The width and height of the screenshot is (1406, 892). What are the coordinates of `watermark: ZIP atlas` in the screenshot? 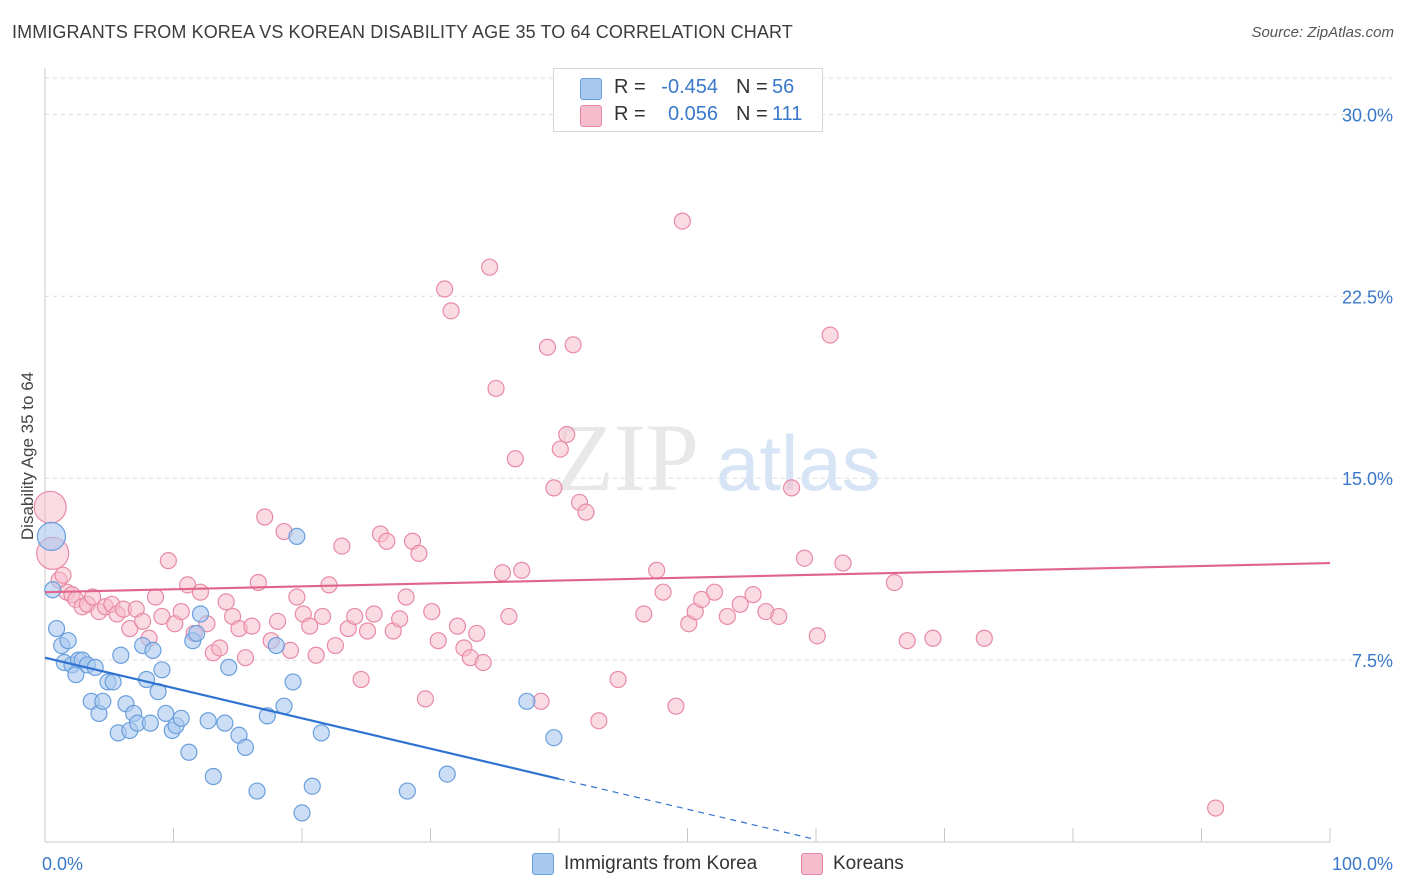 It's located at (718, 457).